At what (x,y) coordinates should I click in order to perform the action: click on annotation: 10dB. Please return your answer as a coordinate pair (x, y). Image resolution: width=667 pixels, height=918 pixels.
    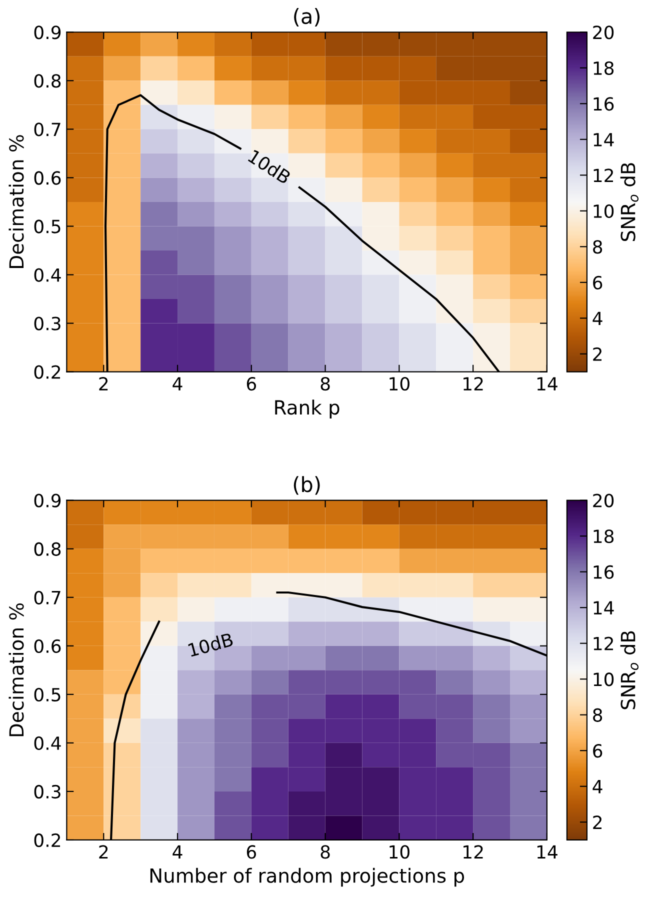
    Looking at the image, I should click on (211, 644).